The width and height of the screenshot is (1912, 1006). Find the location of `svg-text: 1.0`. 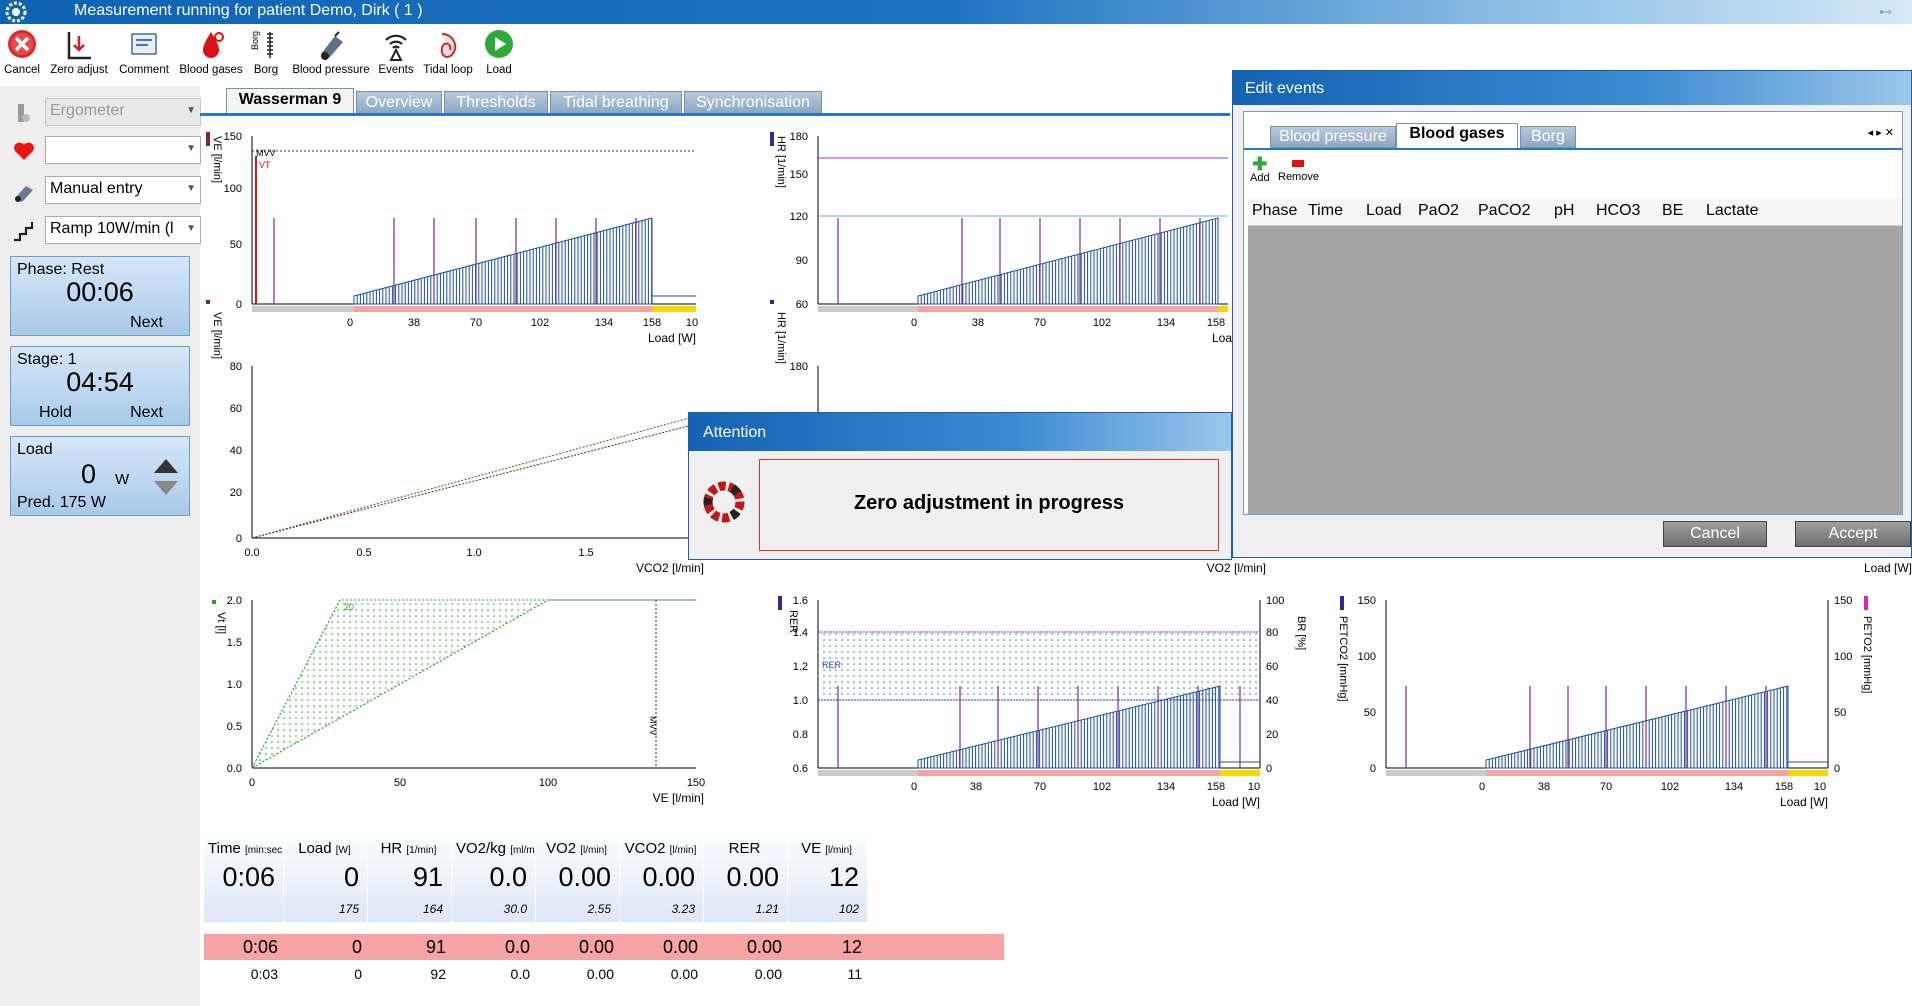

svg-text: 1.0 is located at coordinates (234, 685).